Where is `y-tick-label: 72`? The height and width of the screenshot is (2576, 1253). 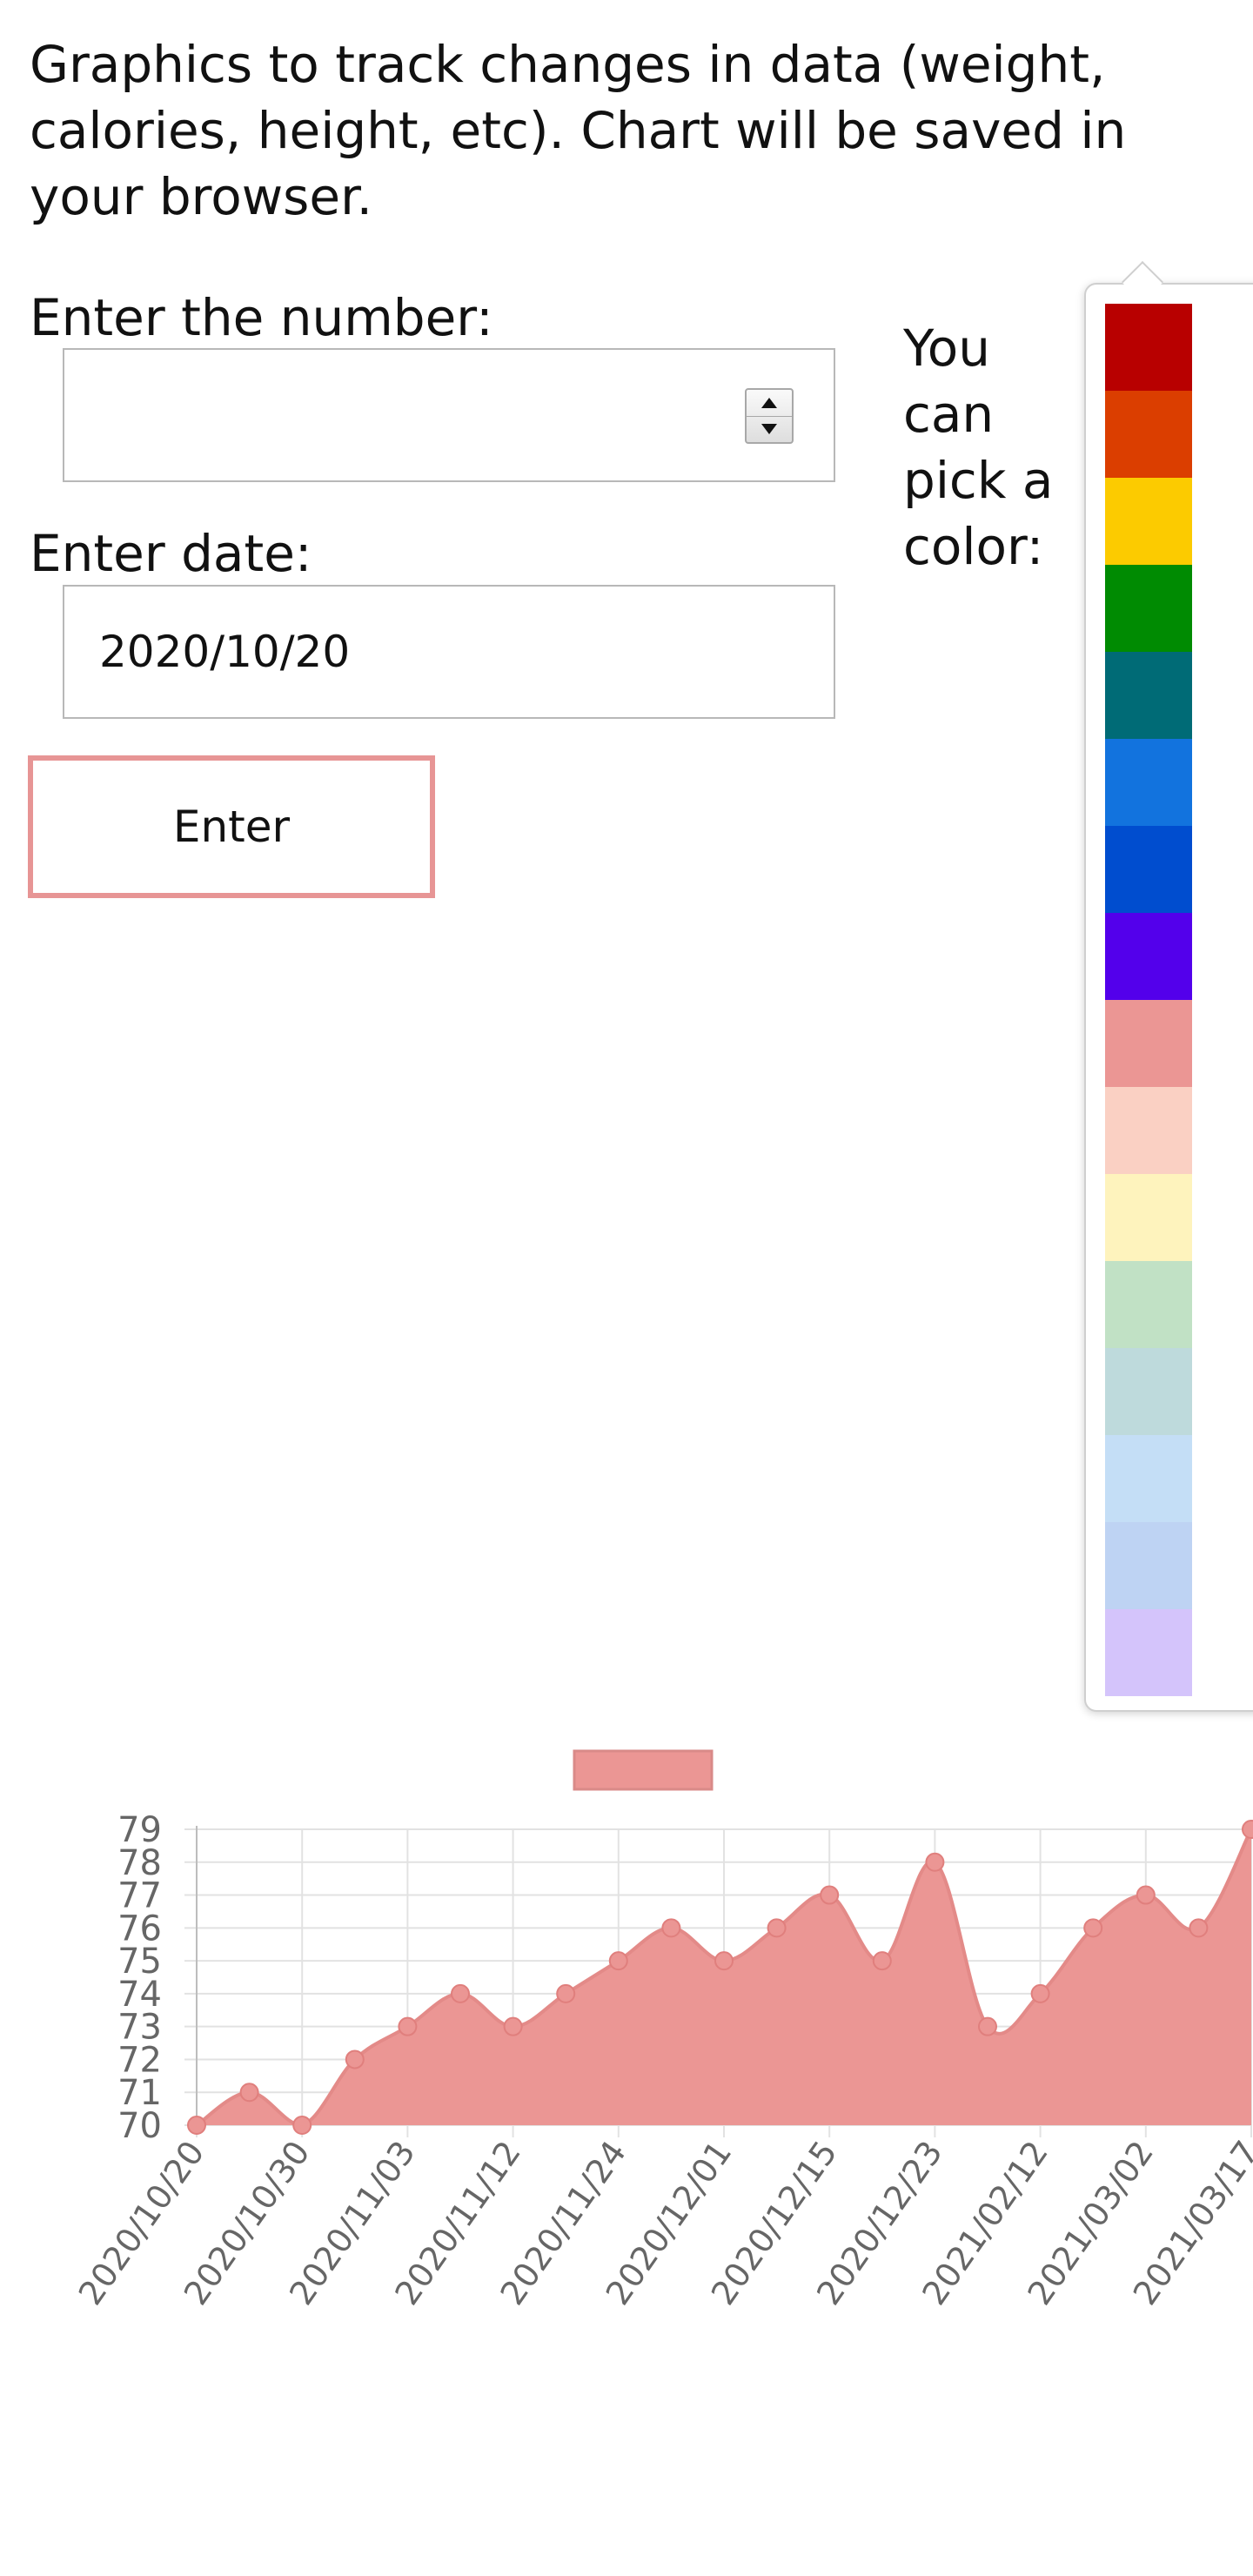
y-tick-label: 72 is located at coordinates (139, 2060).